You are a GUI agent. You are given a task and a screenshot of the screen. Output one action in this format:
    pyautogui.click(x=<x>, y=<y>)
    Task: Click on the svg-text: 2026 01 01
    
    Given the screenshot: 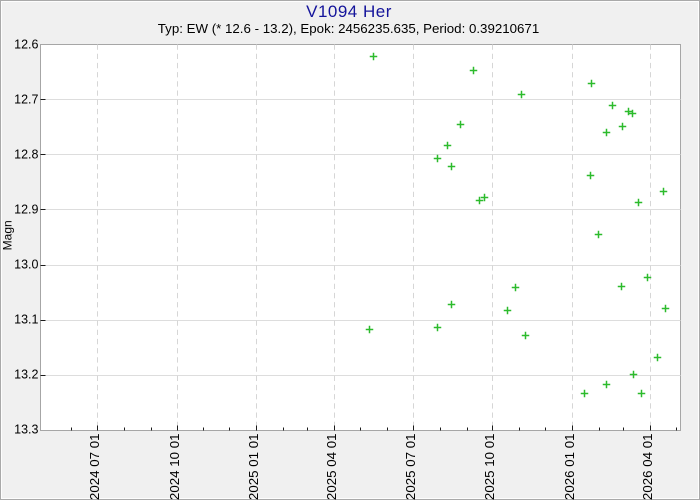 What is the action you would take?
    pyautogui.click(x=569, y=467)
    